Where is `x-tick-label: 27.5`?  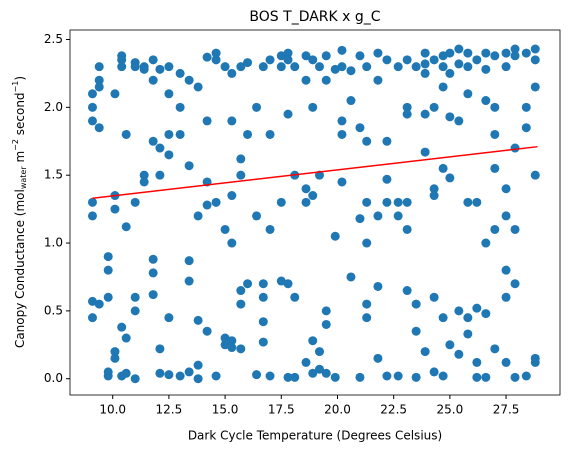
x-tick-label: 27.5 is located at coordinates (506, 410).